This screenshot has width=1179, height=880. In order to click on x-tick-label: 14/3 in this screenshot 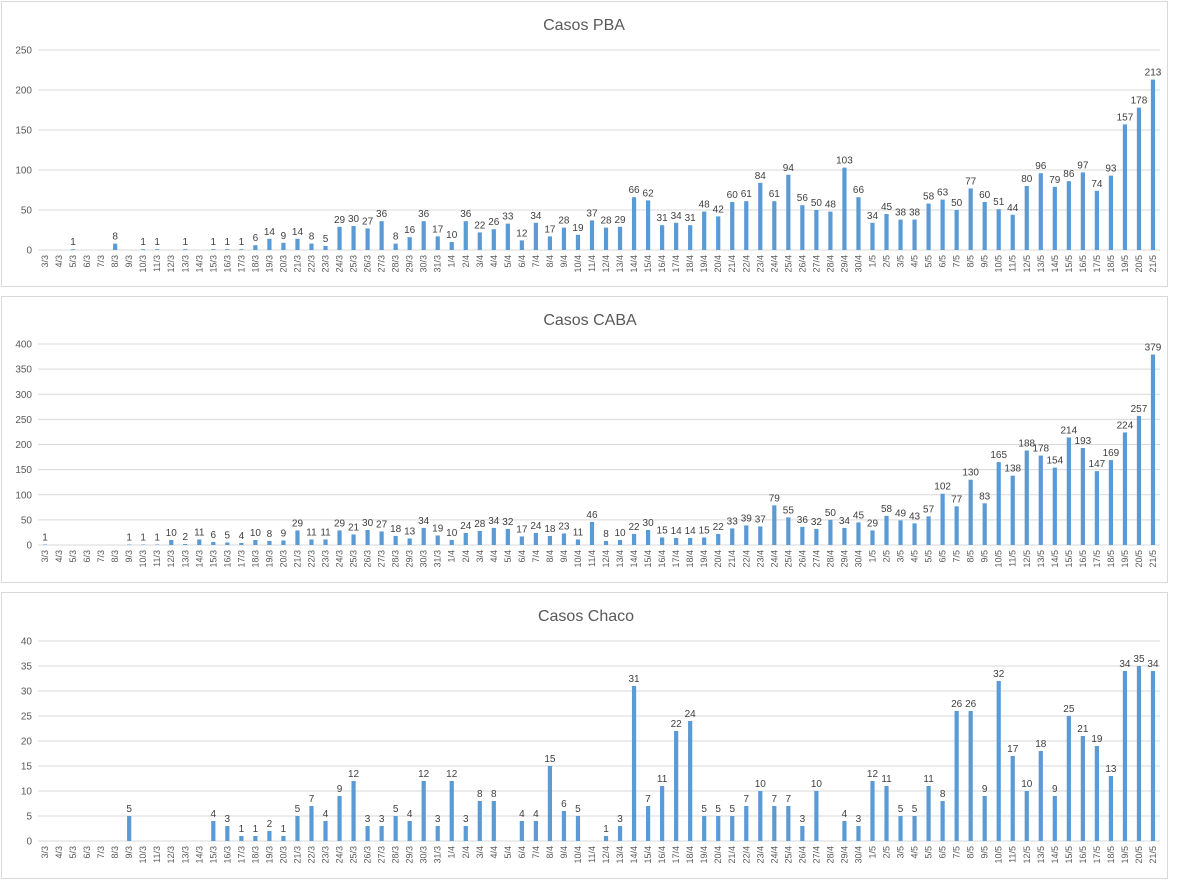, I will do `click(199, 855)`.